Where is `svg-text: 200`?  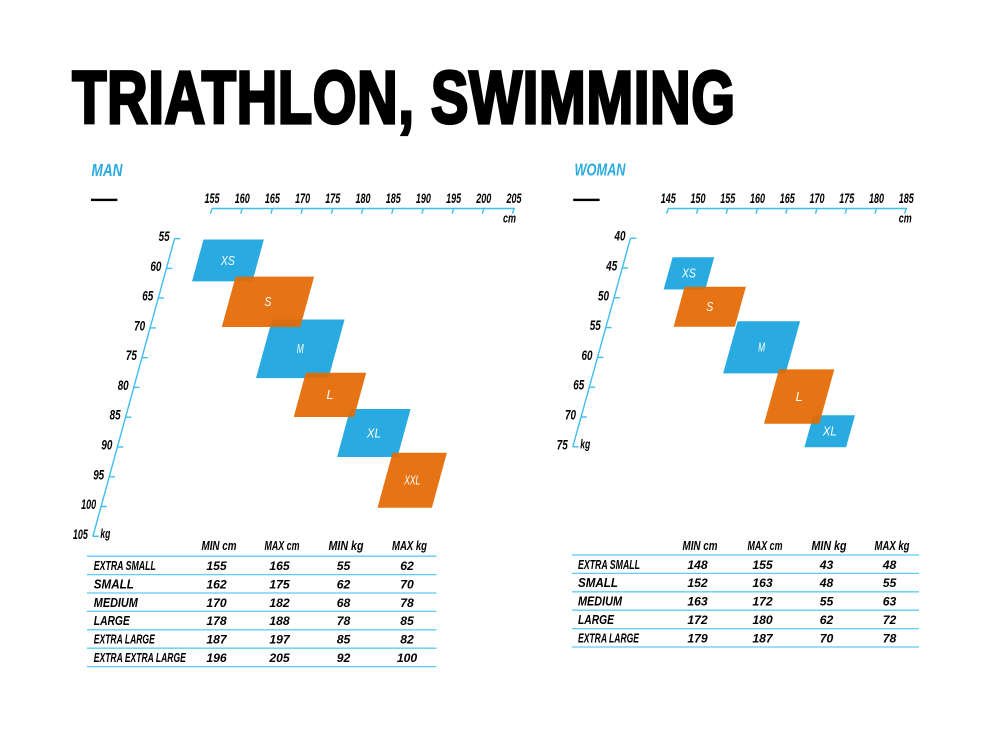
svg-text: 200 is located at coordinates (484, 198).